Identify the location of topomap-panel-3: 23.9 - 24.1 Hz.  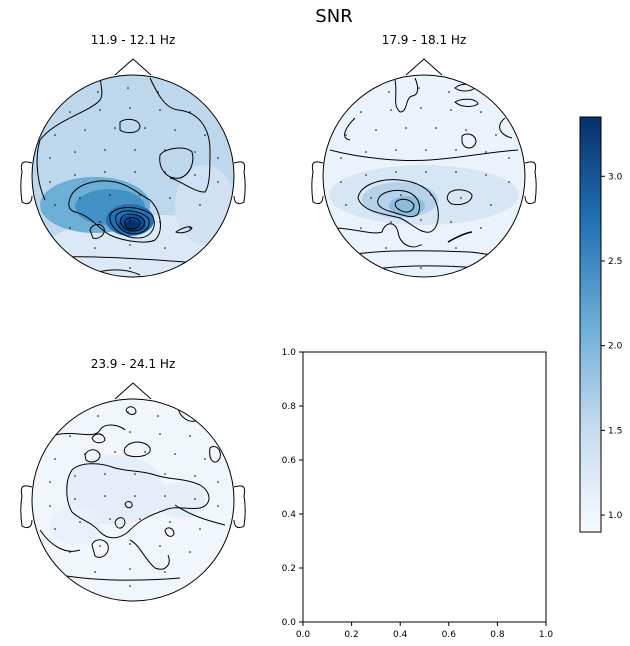
(133, 479).